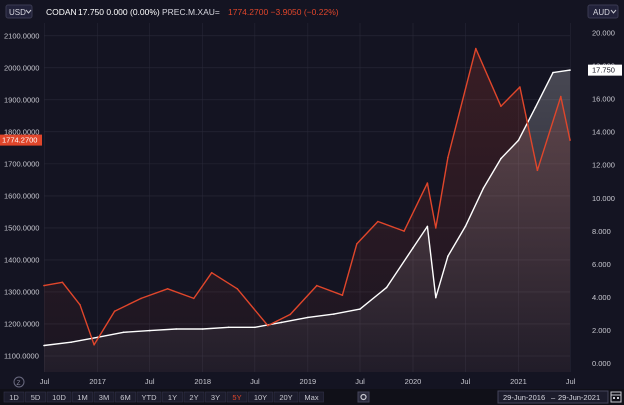 This screenshot has width=624, height=405. I want to click on range-button-6m, so click(125, 397).